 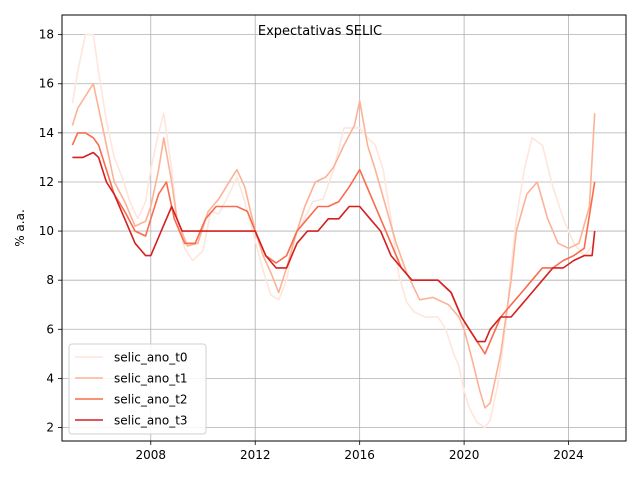 I want to click on x-tick-label: 2008, so click(x=151, y=455).